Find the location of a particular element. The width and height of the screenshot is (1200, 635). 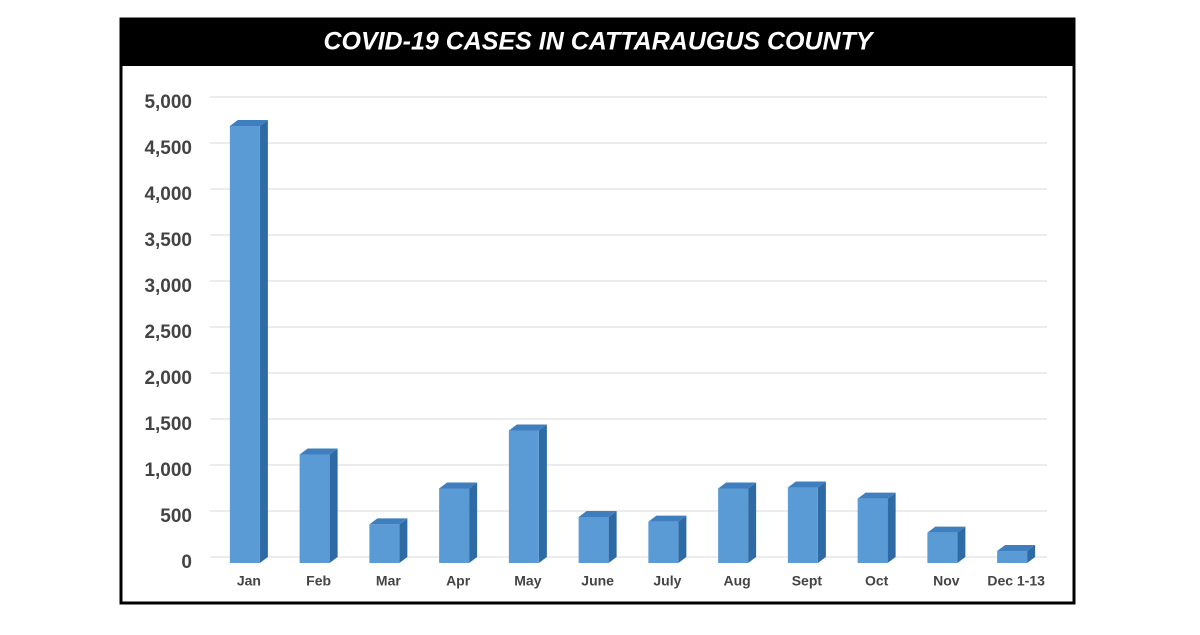

y-tick-label: 3,500 is located at coordinates (168, 240).